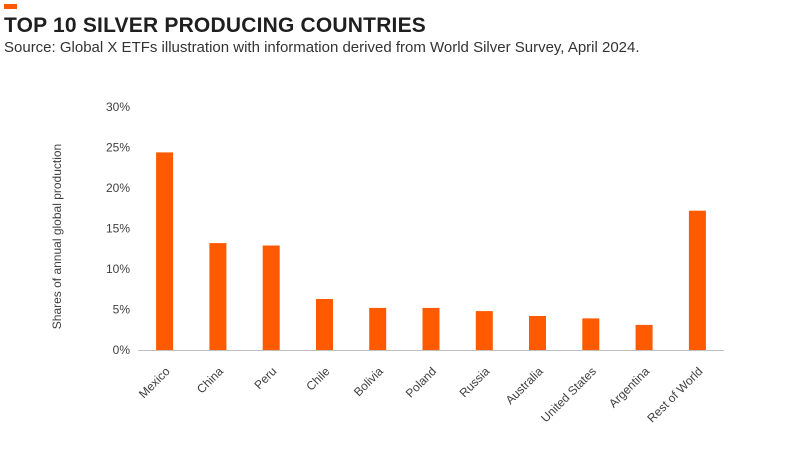 The height and width of the screenshot is (462, 800). I want to click on x-tick-label: United States, so click(568, 394).